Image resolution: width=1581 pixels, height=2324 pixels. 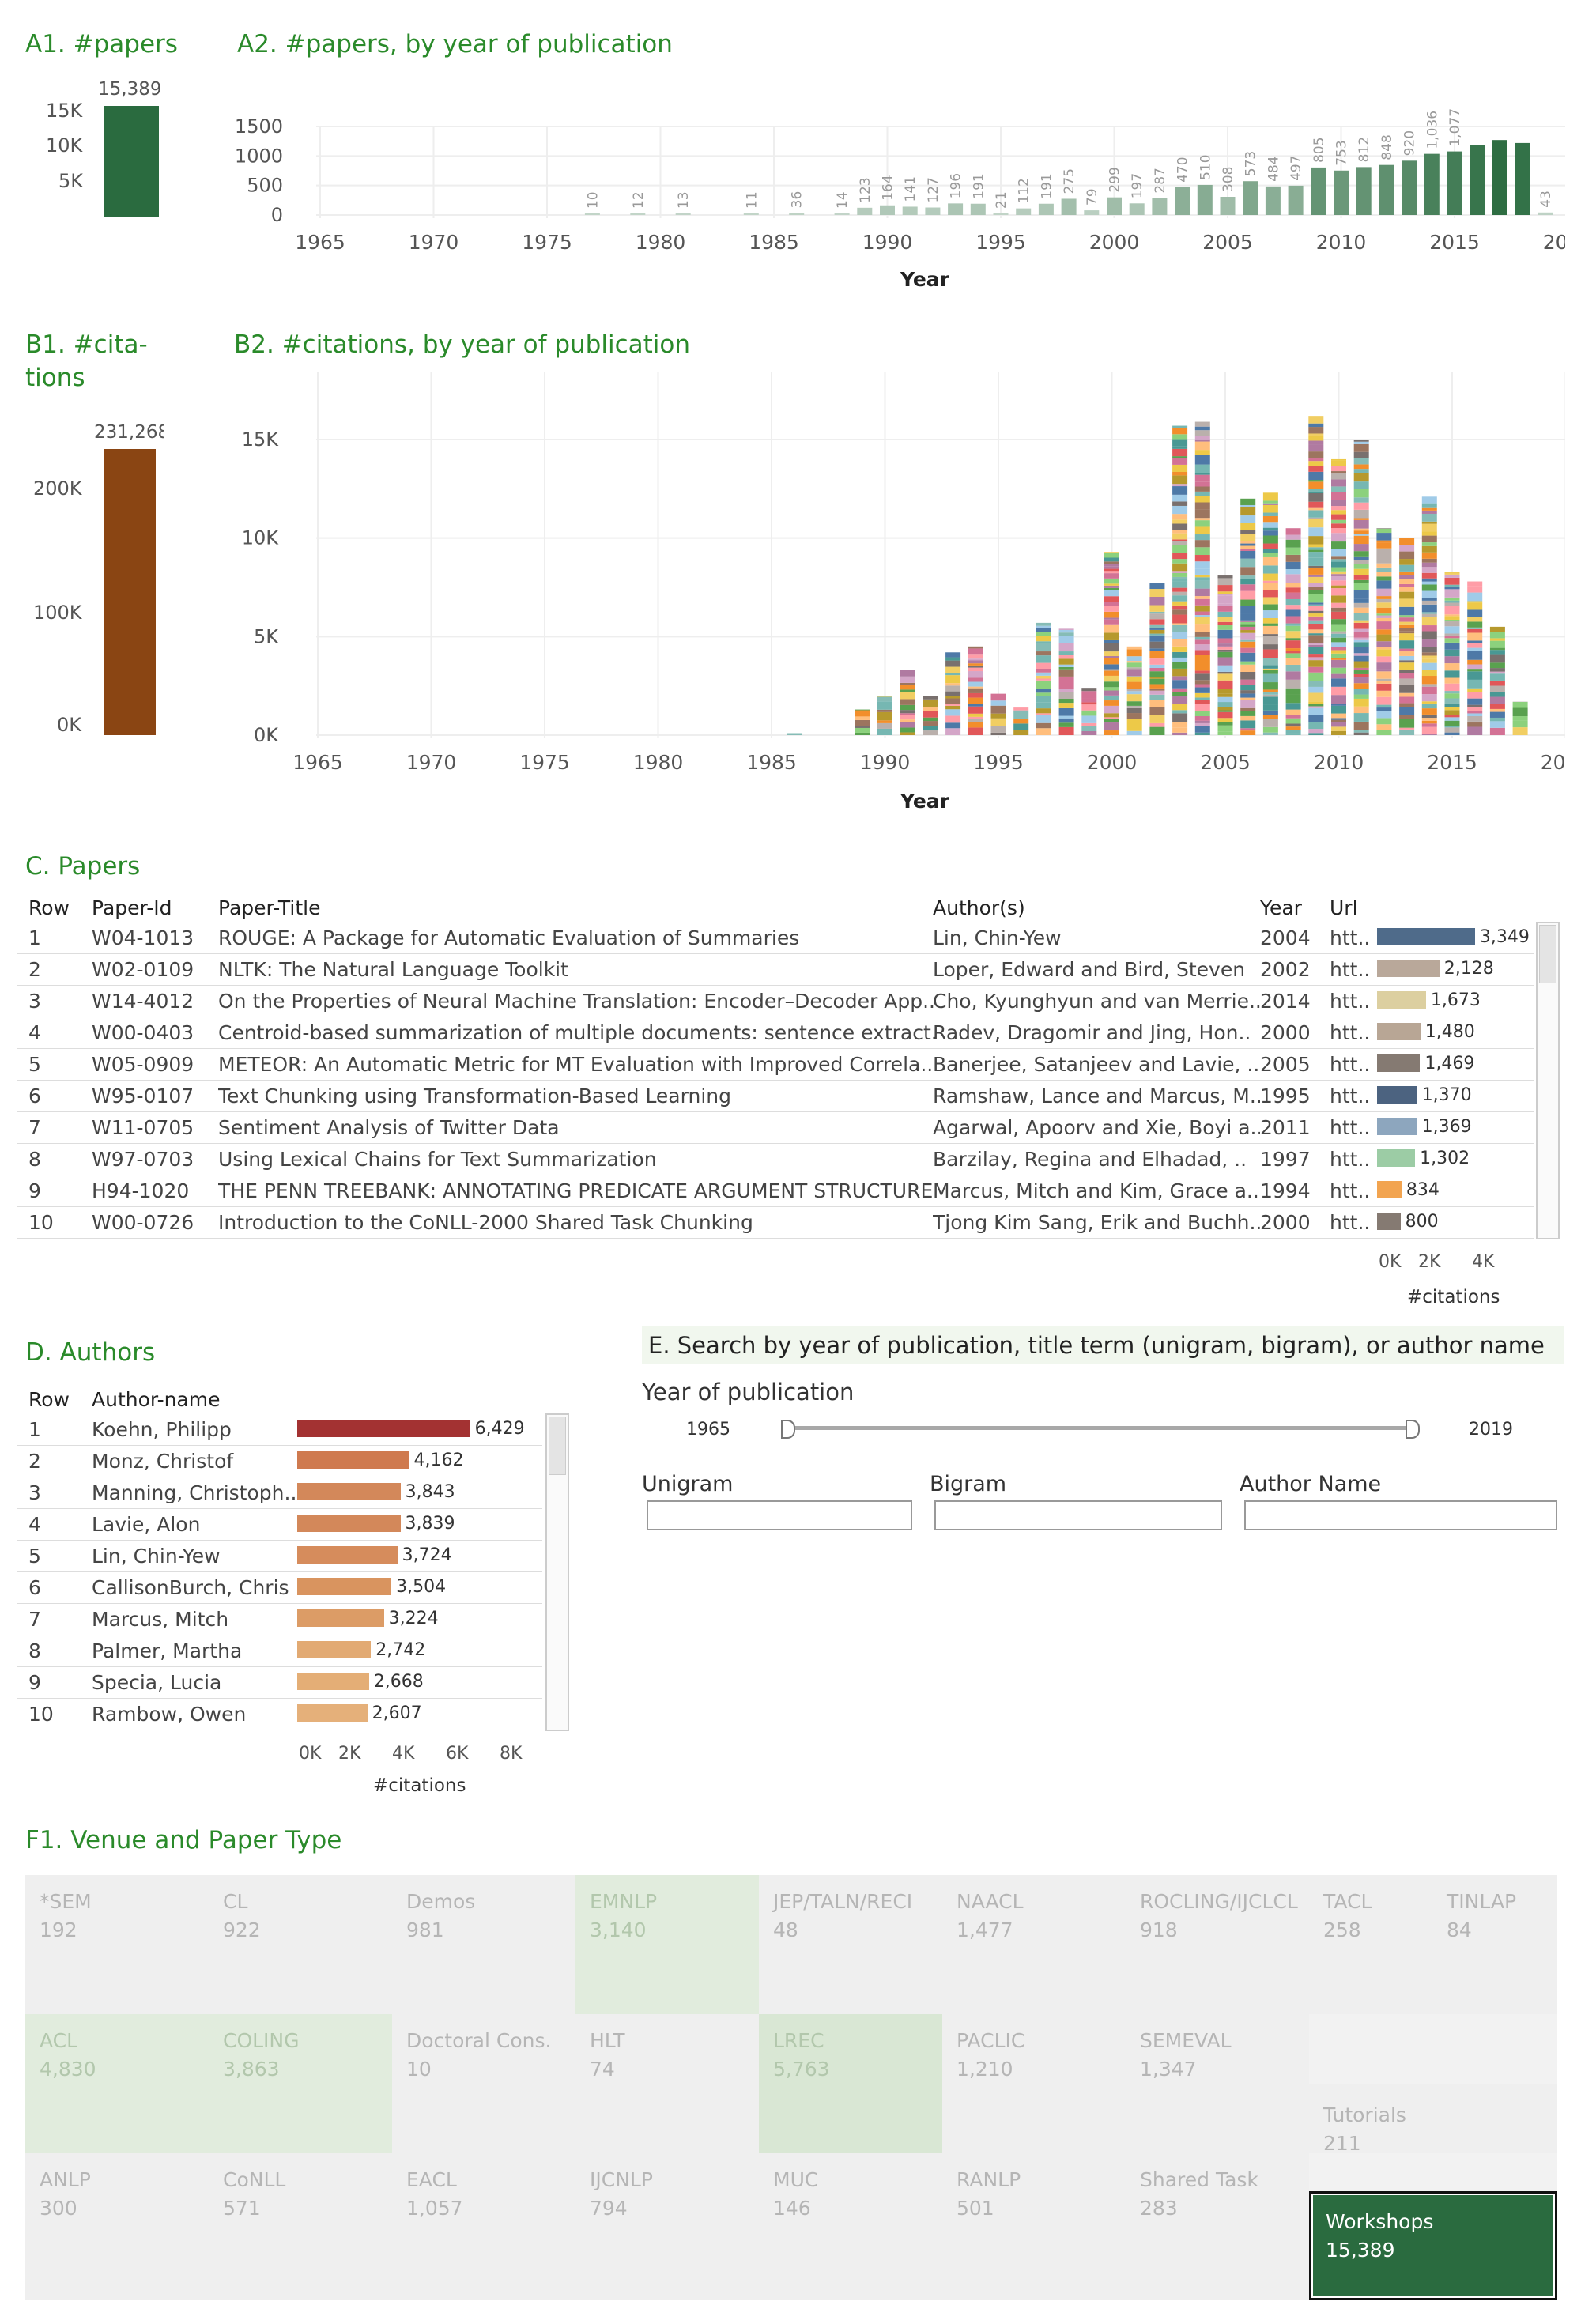 I want to click on year-slider-track, so click(x=1099, y=1428).